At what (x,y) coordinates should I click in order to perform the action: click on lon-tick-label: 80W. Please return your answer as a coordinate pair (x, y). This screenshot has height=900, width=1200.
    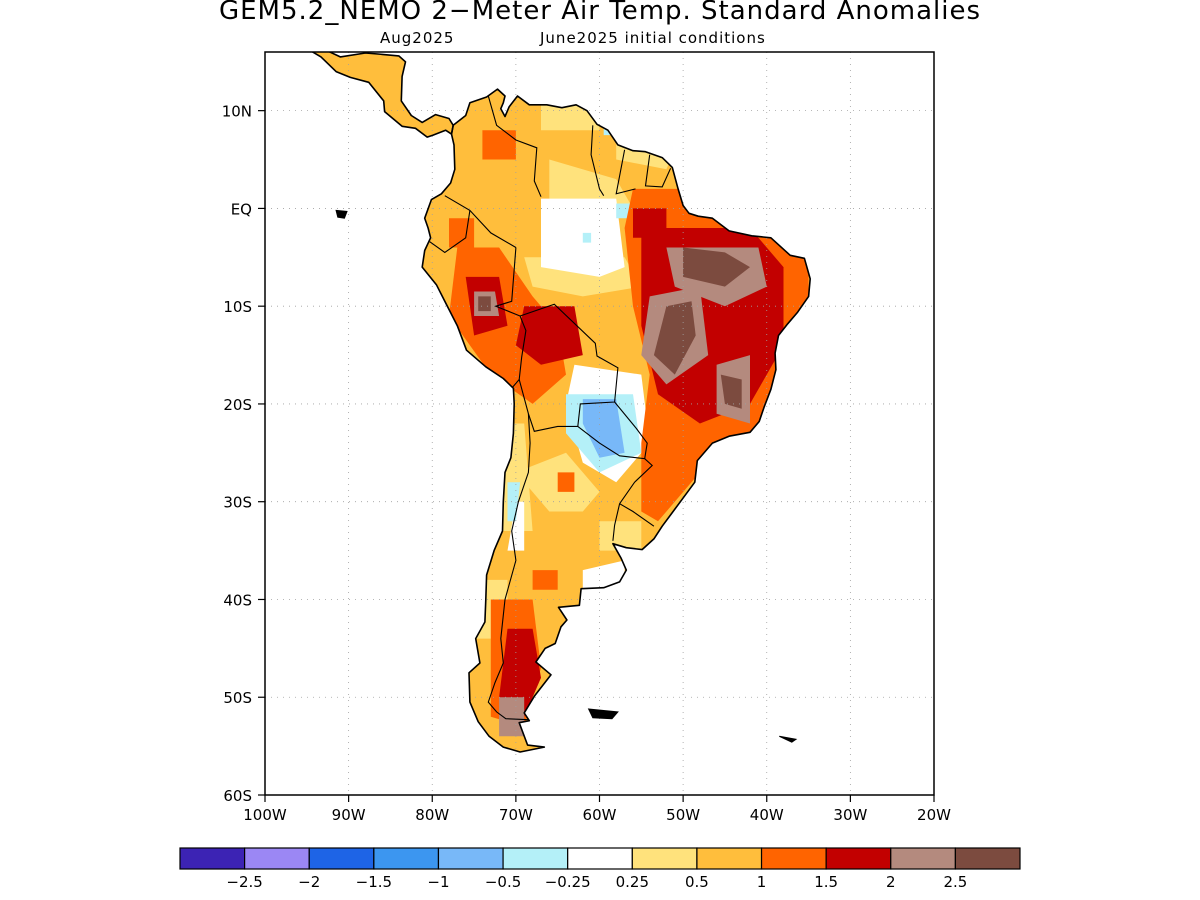
    Looking at the image, I should click on (432, 815).